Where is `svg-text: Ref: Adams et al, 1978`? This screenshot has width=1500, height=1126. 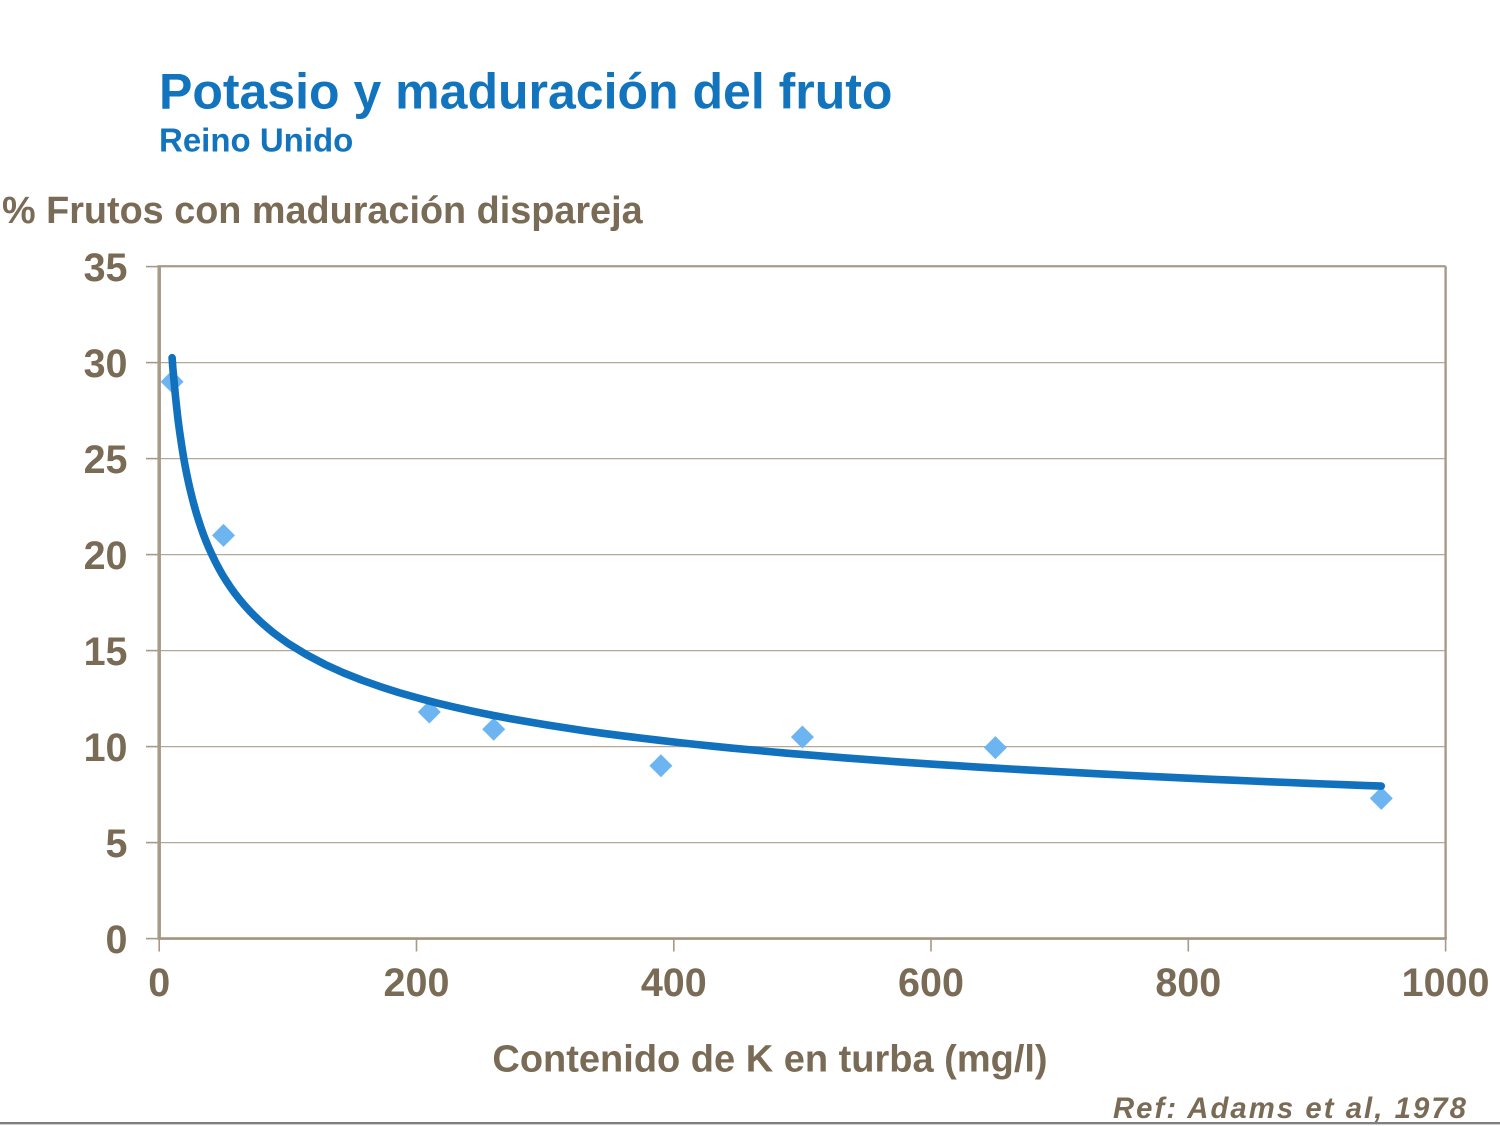
svg-text: Ref: Adams et al, 1978 is located at coordinates (1290, 1108).